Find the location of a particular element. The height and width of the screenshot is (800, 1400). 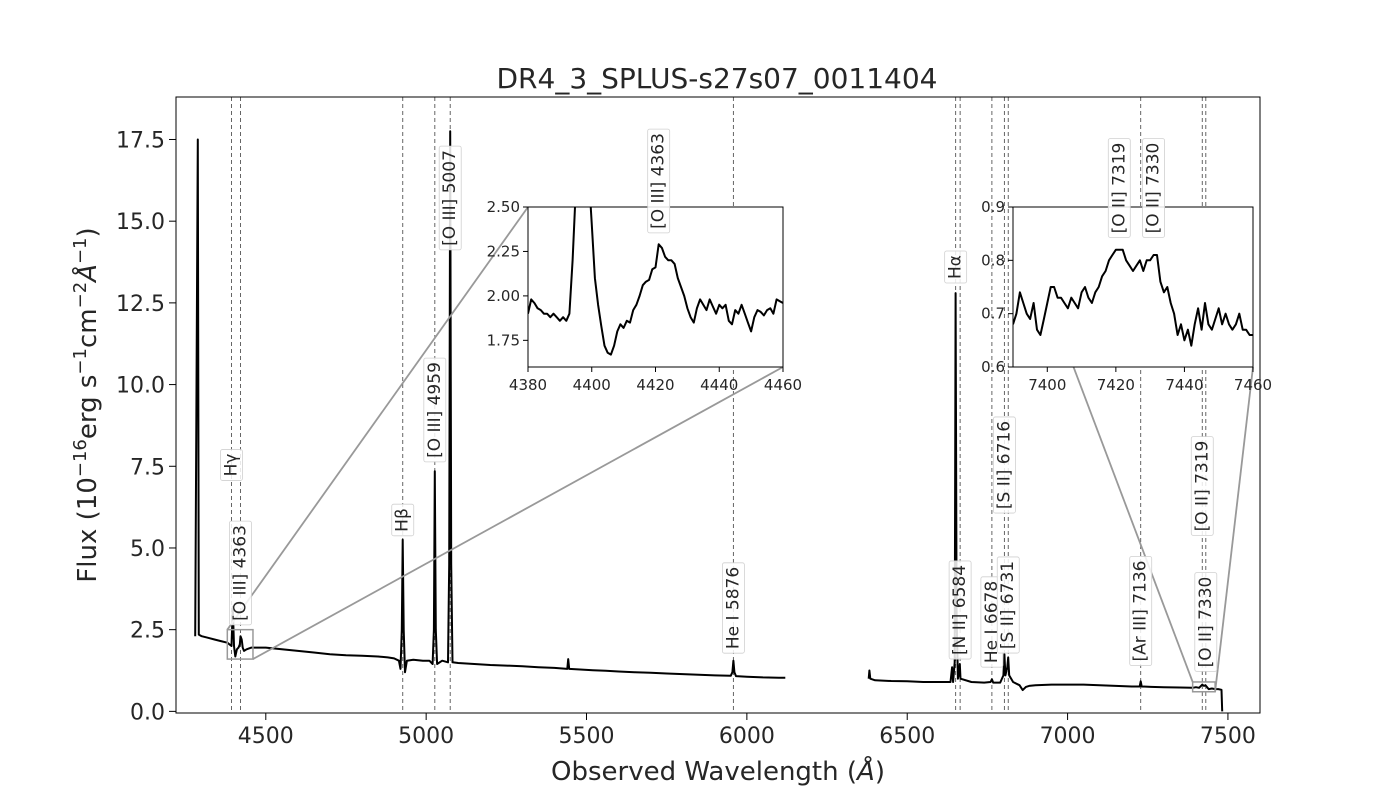

inset-y-tick-label: 2.25 is located at coordinates (503, 251).